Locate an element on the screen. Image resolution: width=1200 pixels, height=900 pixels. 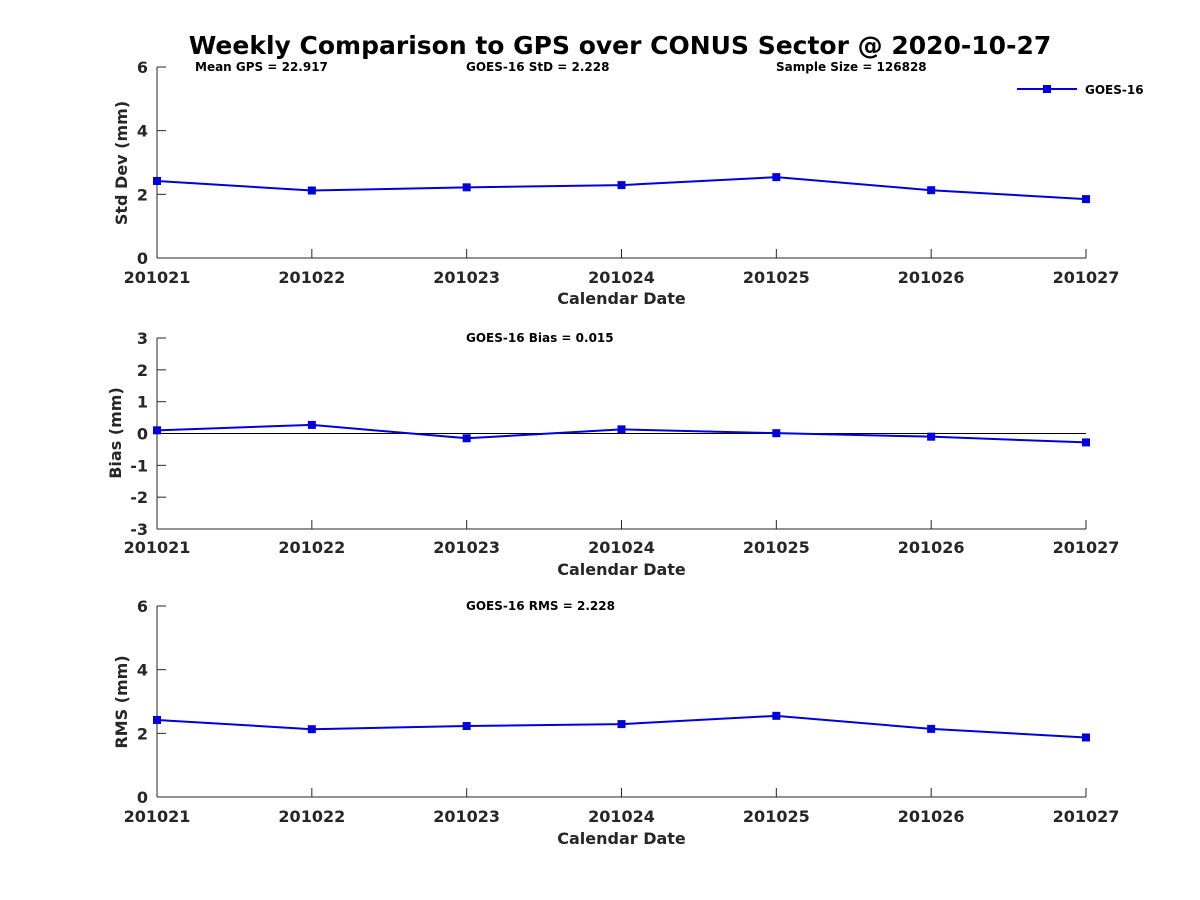
y-axis-label: RMS (mm) is located at coordinates (121, 701).